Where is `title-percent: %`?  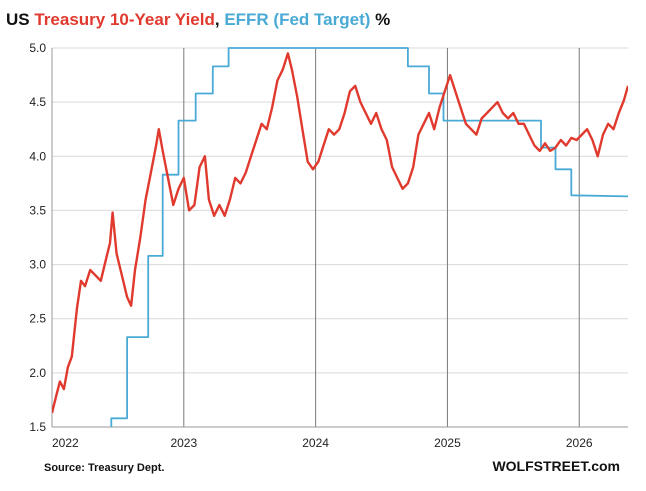 title-percent: % is located at coordinates (383, 19).